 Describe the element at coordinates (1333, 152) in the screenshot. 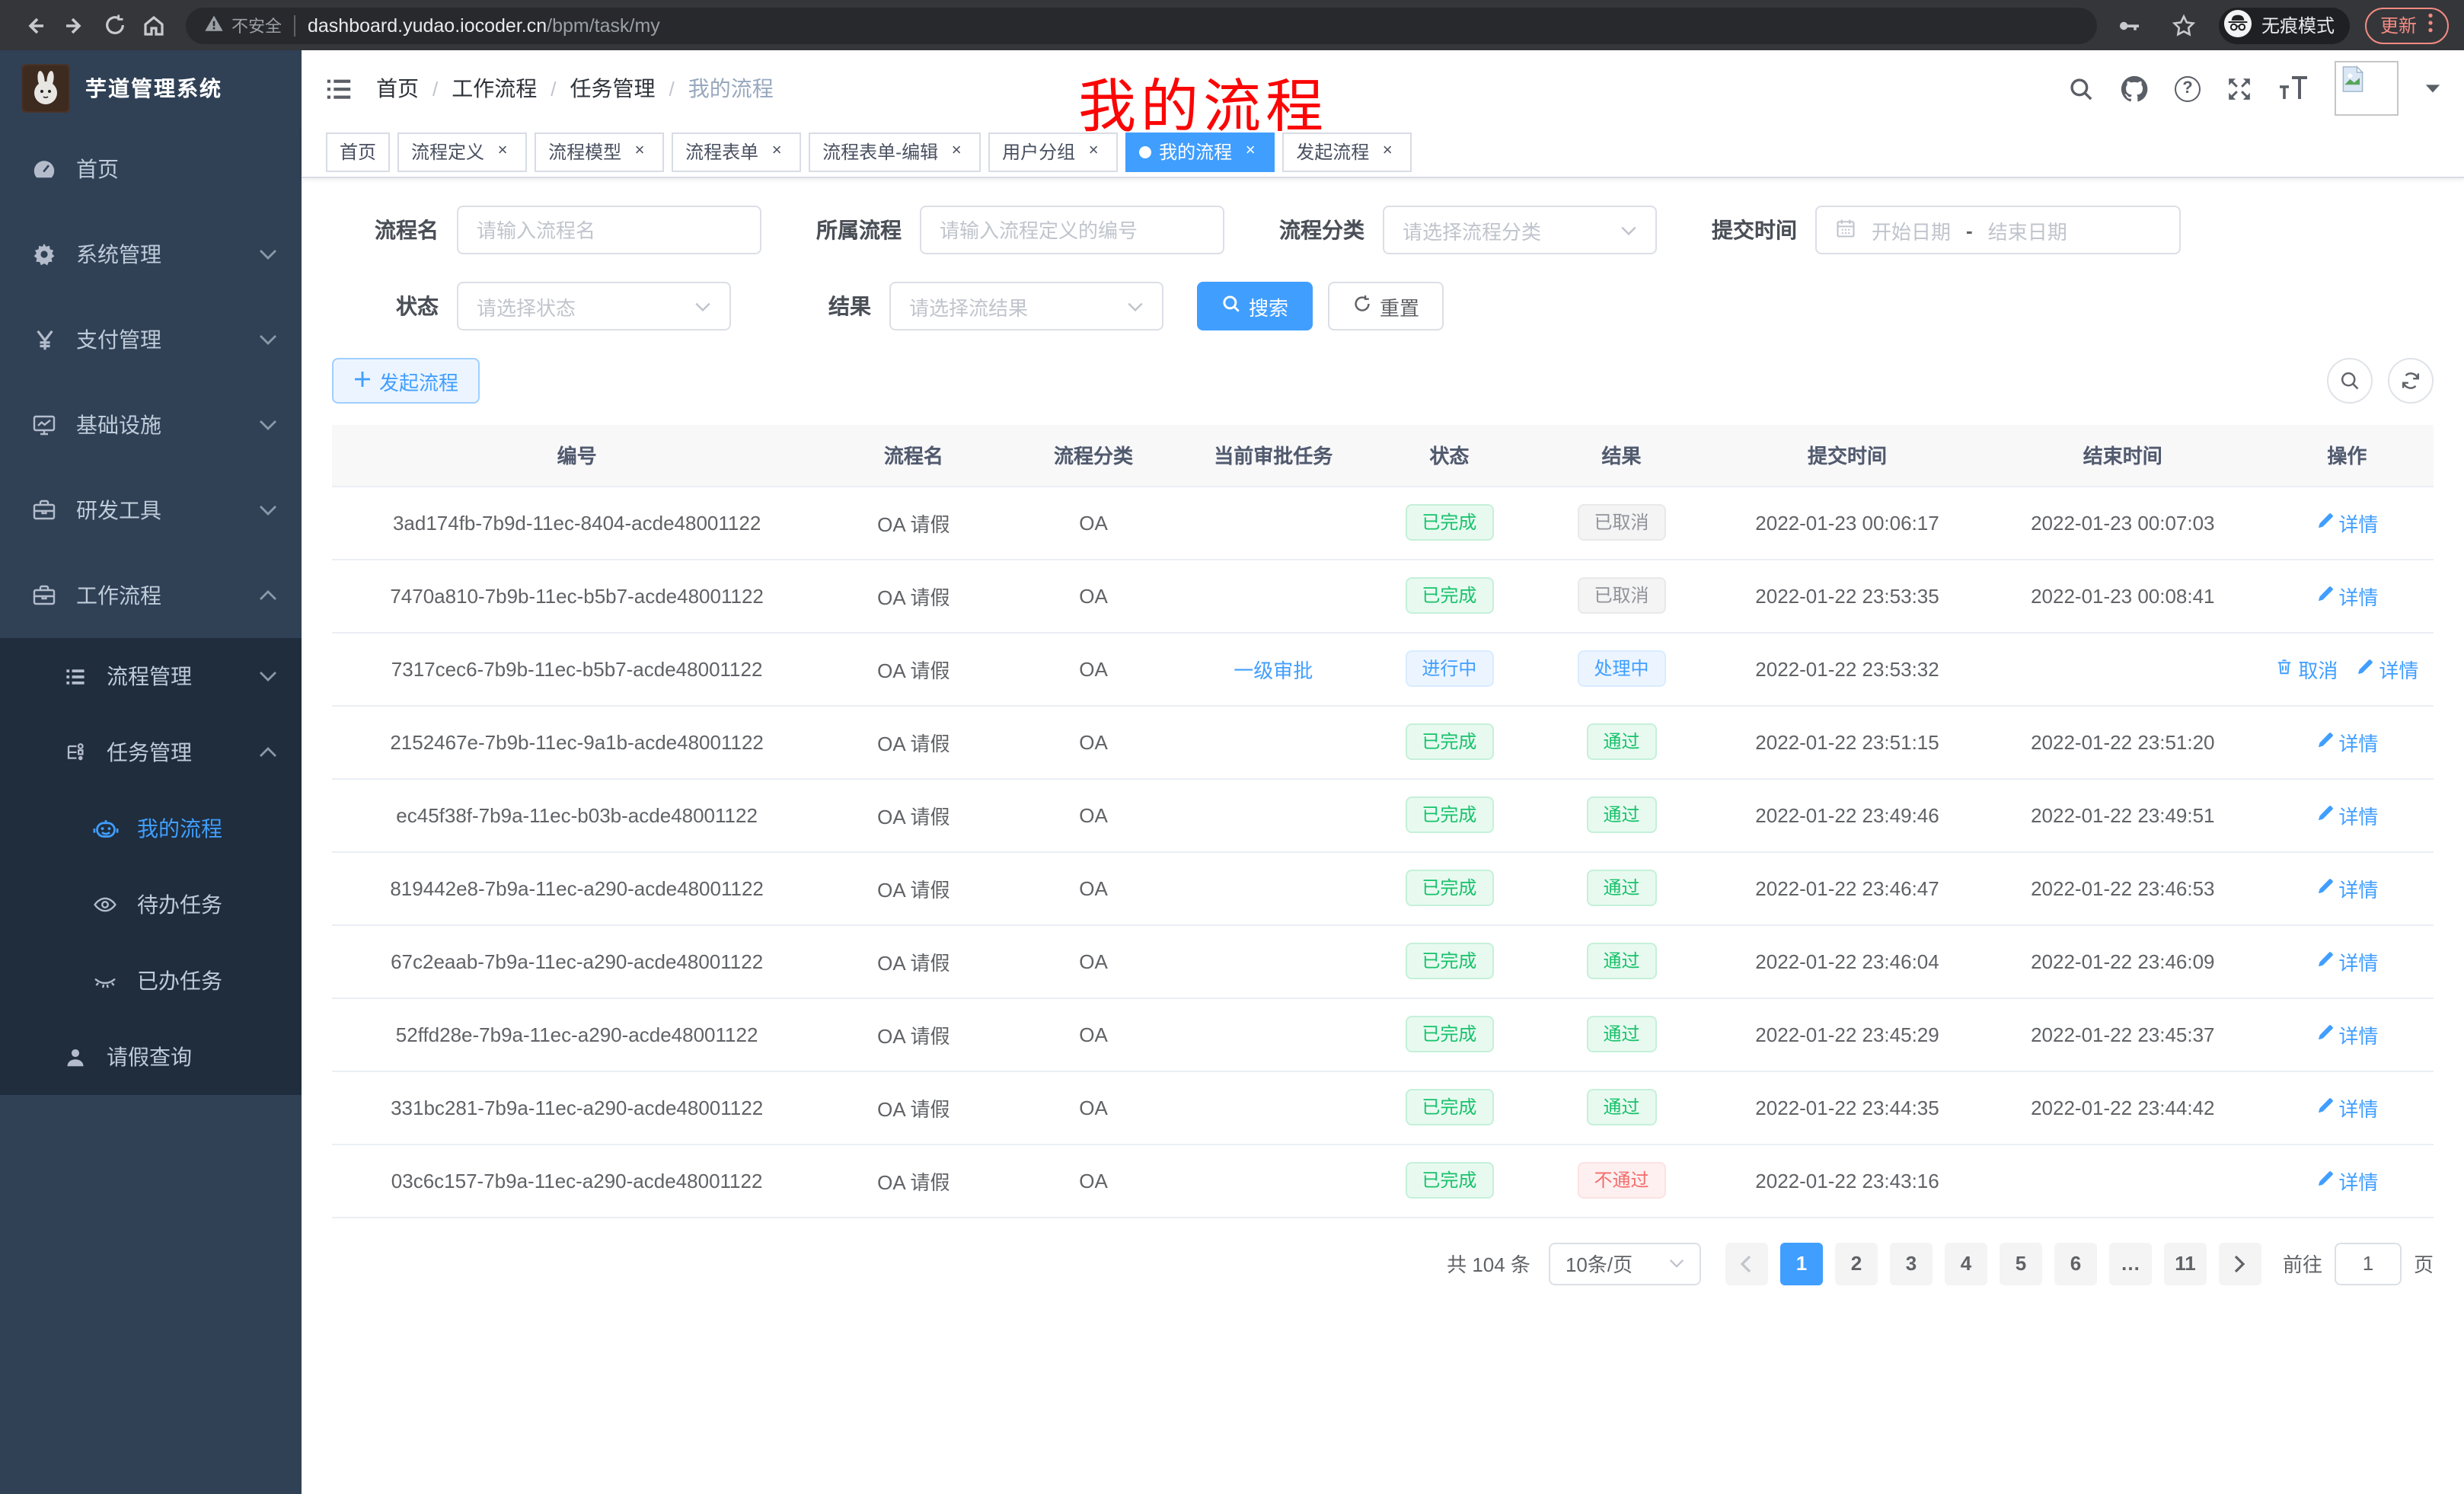

I see `tab-label: 发起流程` at that location.